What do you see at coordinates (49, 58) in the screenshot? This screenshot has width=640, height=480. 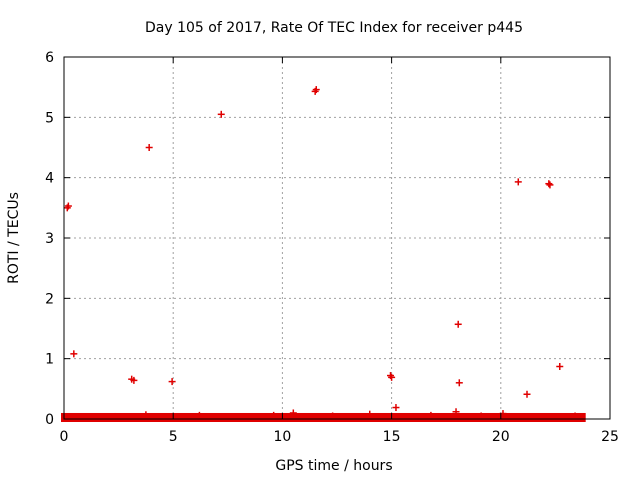 I see `y-tick-label: 6` at bounding box center [49, 58].